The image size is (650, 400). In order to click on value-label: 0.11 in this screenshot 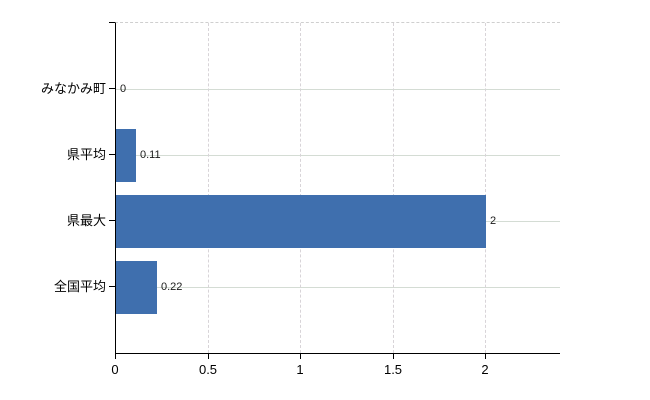, I will do `click(150, 155)`.